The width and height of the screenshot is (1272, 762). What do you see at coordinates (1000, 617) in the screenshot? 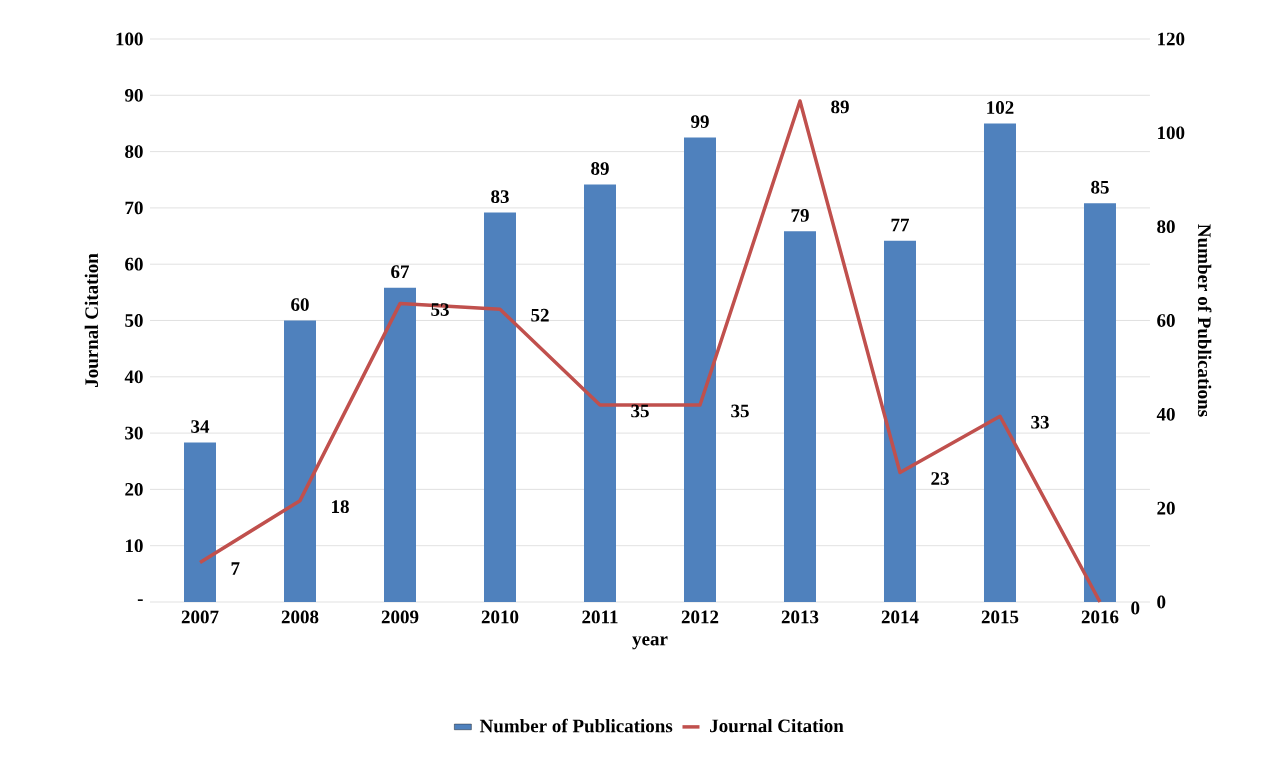
I see `x-tick-label: 2015` at bounding box center [1000, 617].